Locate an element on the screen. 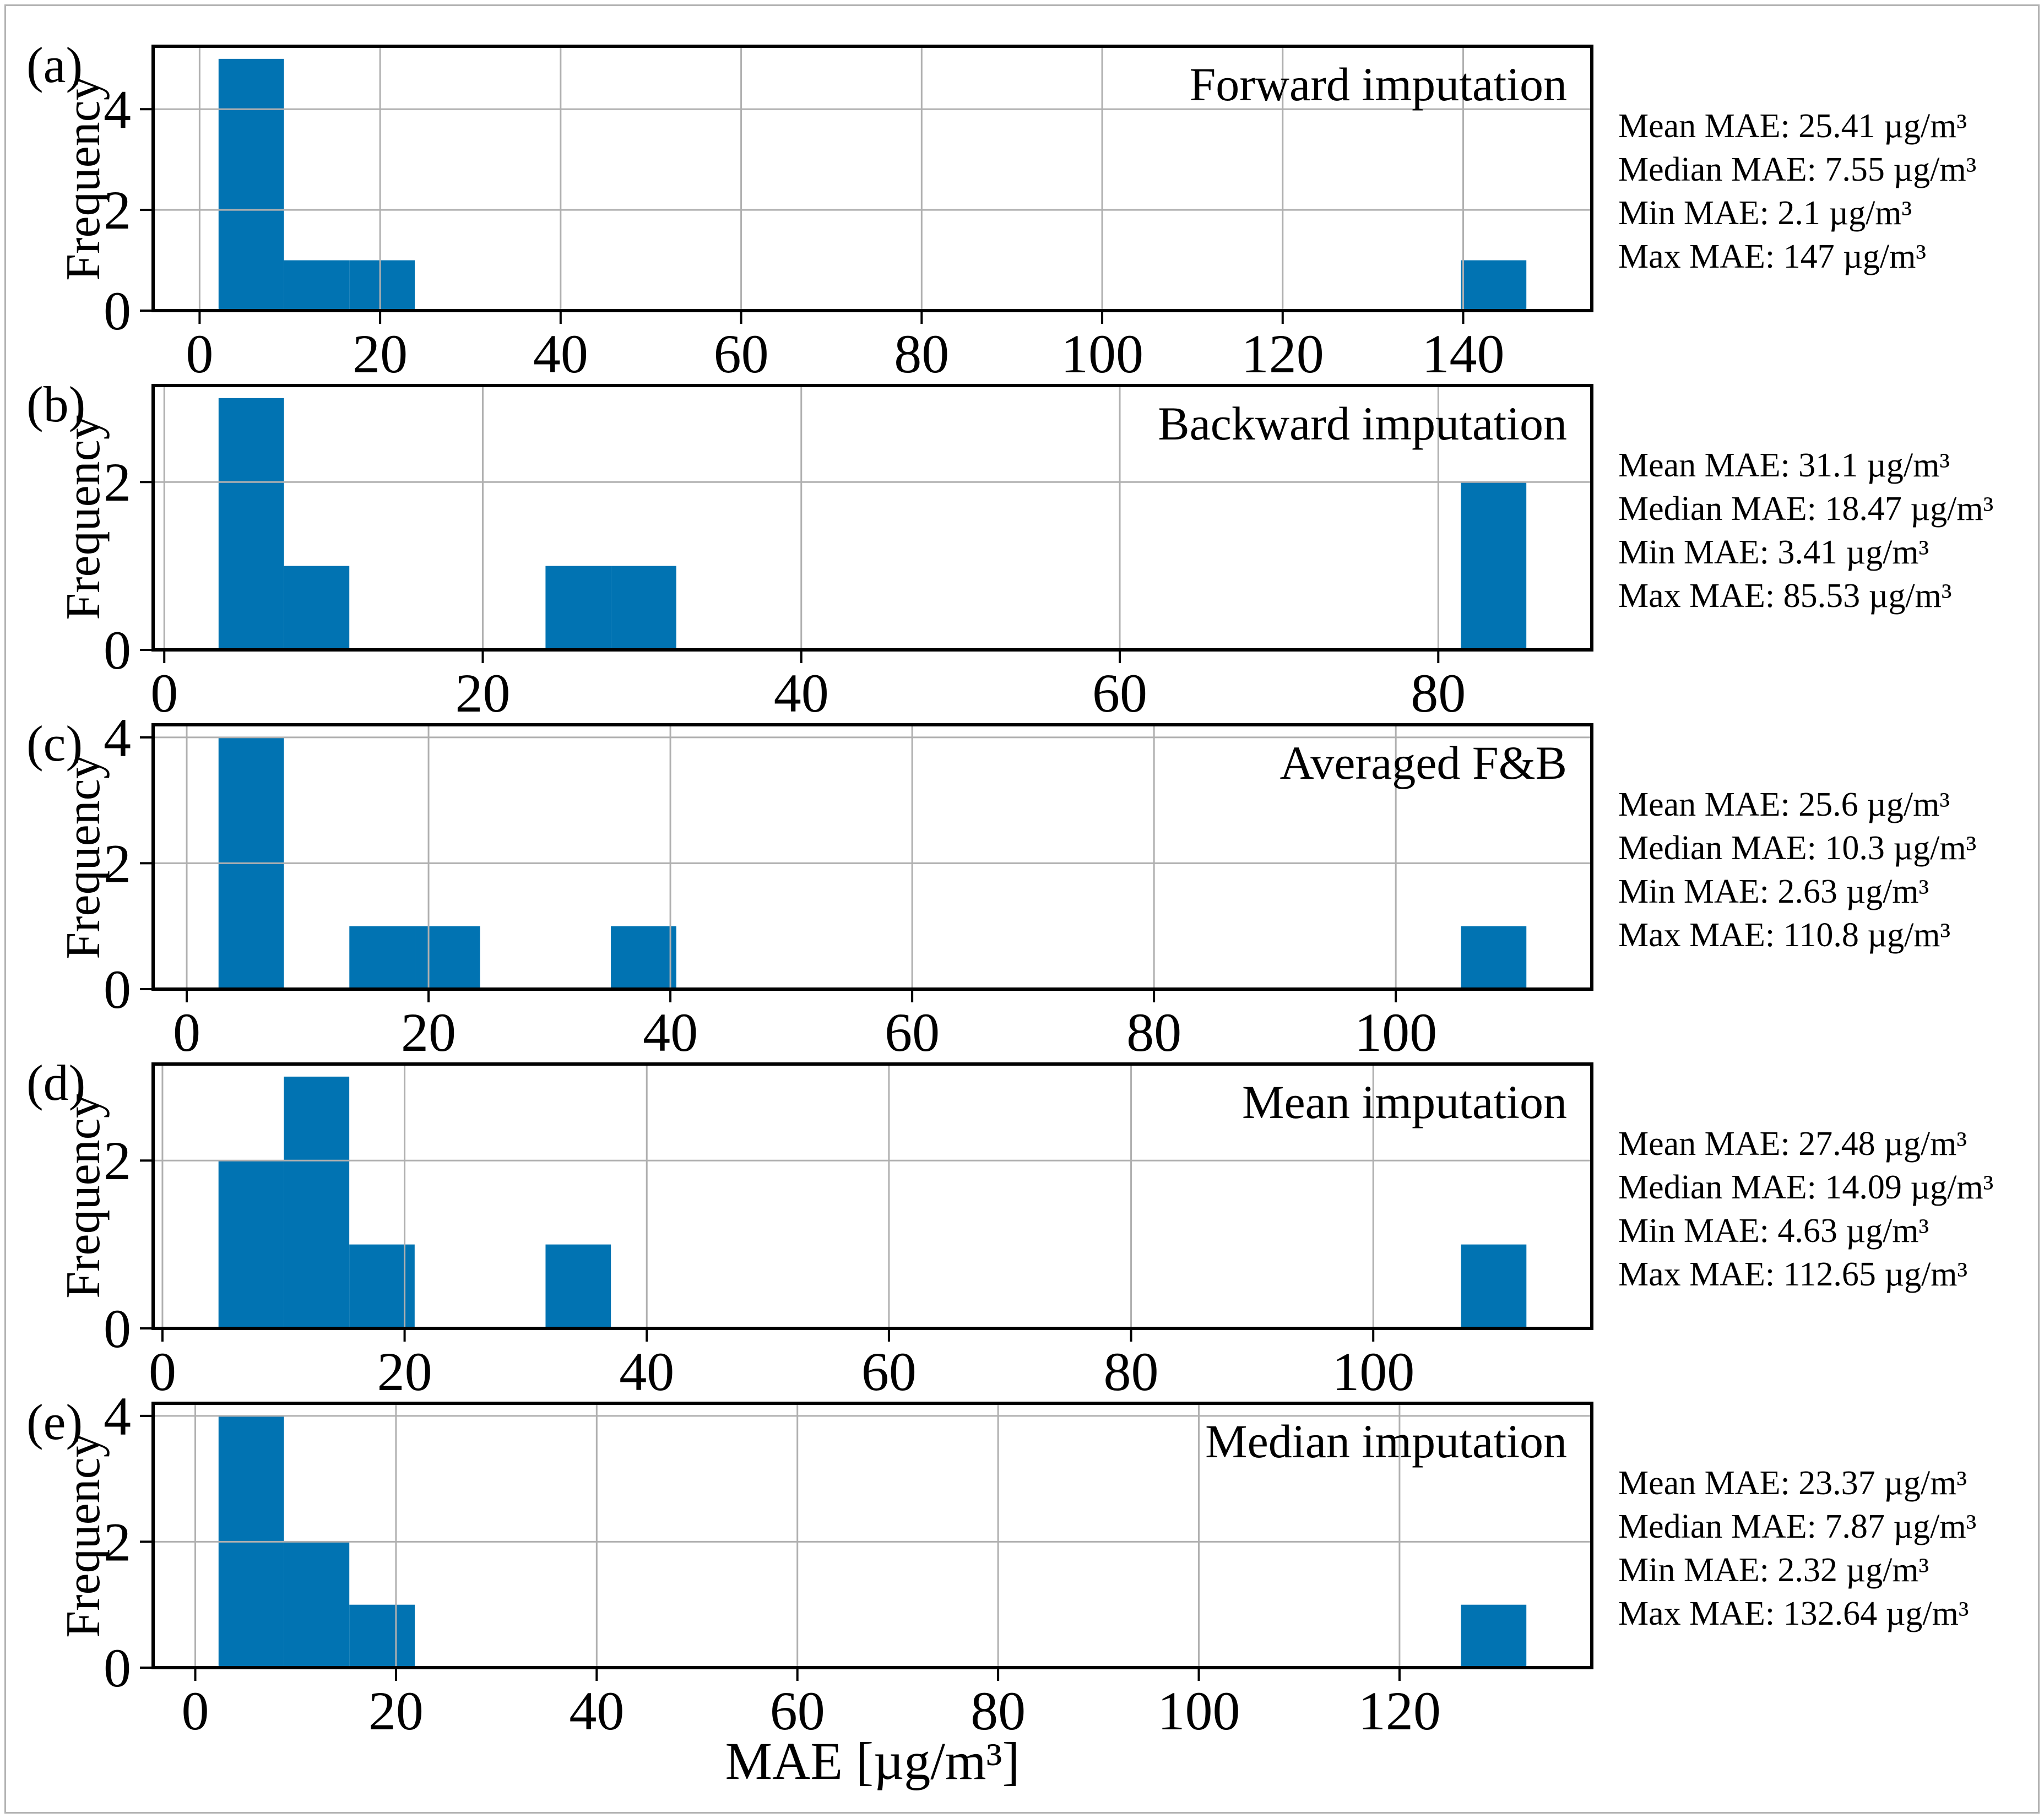 The image size is (2044, 1818). panel-title-d: Mean imputation is located at coordinates (1404, 1102).